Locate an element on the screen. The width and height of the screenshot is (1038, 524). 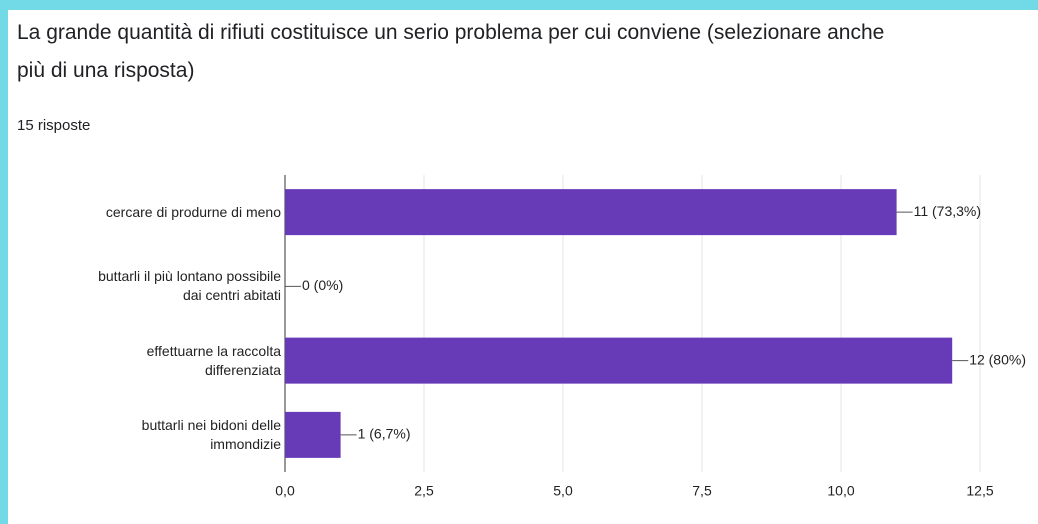
x-tick-label: 5,0 is located at coordinates (563, 491).